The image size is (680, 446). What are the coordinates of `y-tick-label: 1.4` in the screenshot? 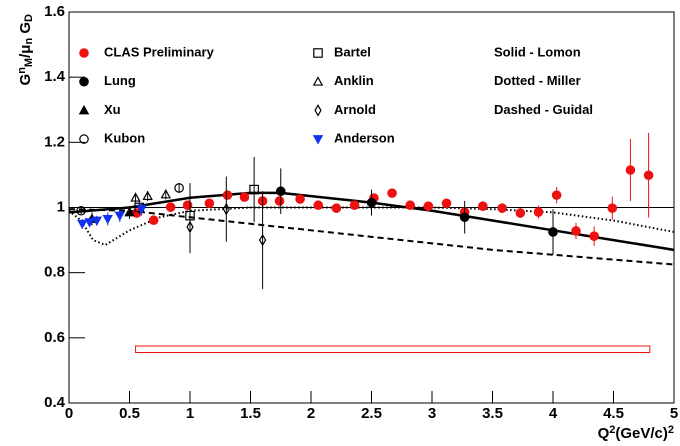 It's located at (55, 76).